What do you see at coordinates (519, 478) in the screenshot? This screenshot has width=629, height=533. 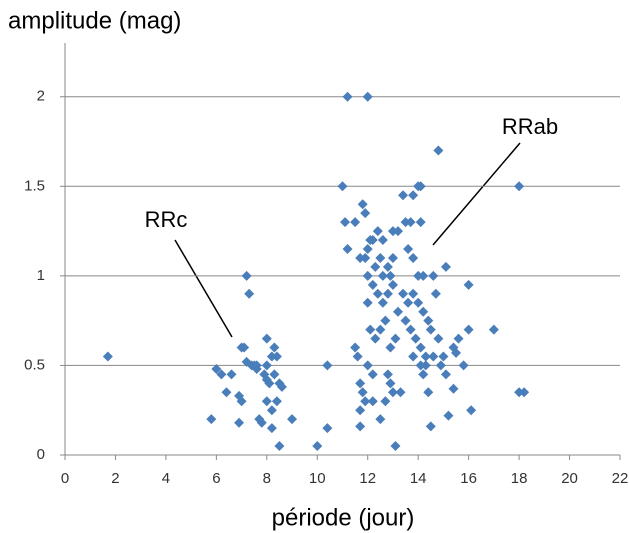 I see `x-tick-label: 18` at bounding box center [519, 478].